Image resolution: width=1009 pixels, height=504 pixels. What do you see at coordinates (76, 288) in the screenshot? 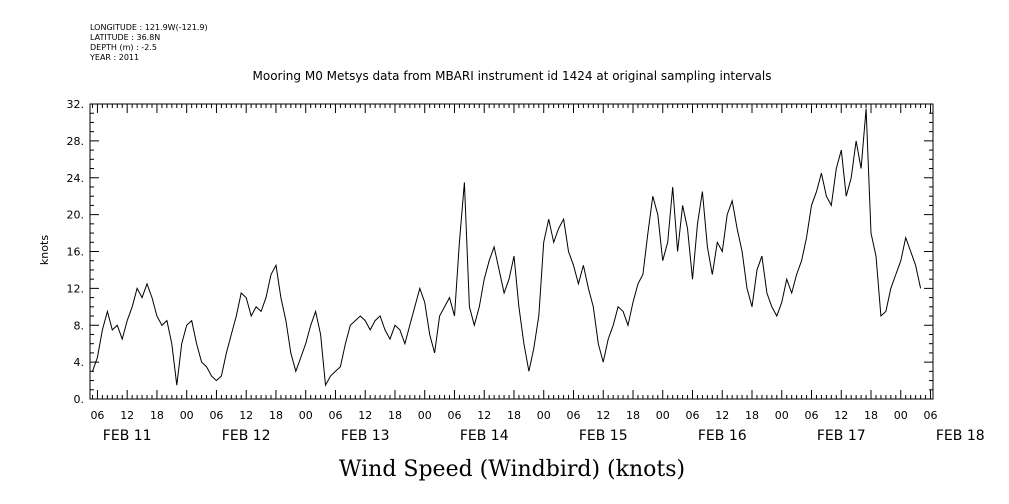
I see `y-tick-label: 12.` at bounding box center [76, 288].